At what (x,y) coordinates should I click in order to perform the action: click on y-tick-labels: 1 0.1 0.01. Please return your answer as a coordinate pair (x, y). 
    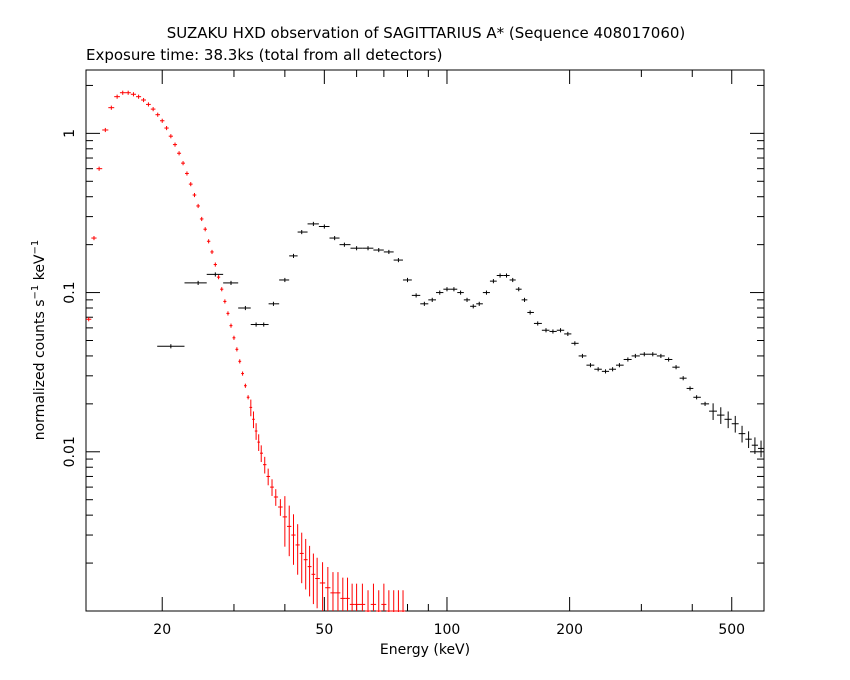
    Looking at the image, I should click on (70, 298).